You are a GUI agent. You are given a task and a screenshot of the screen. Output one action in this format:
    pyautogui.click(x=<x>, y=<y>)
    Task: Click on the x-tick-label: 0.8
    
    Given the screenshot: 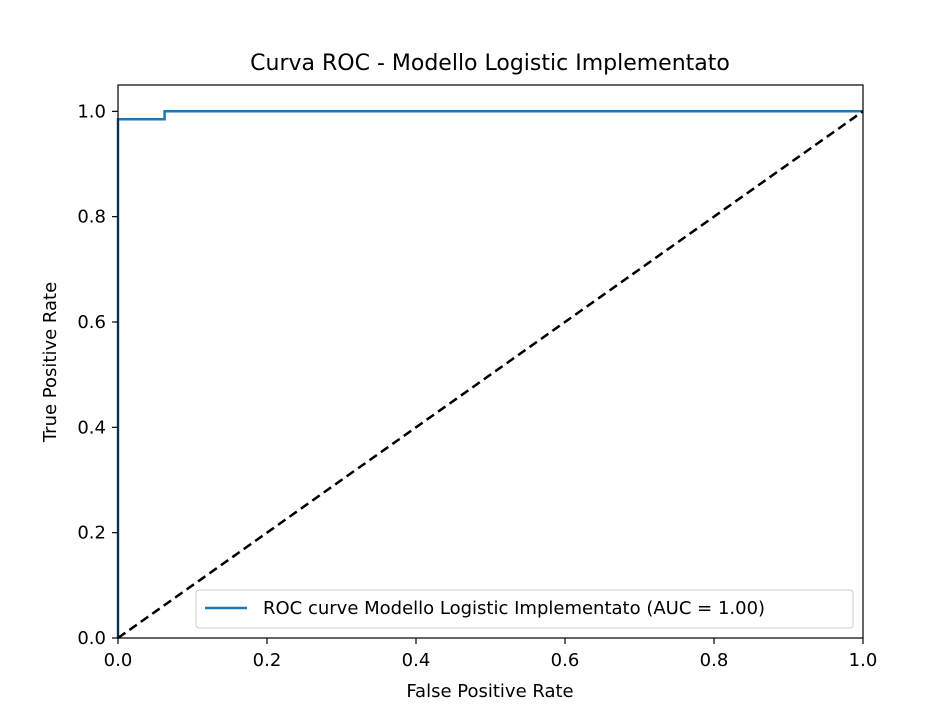 What is the action you would take?
    pyautogui.click(x=714, y=660)
    